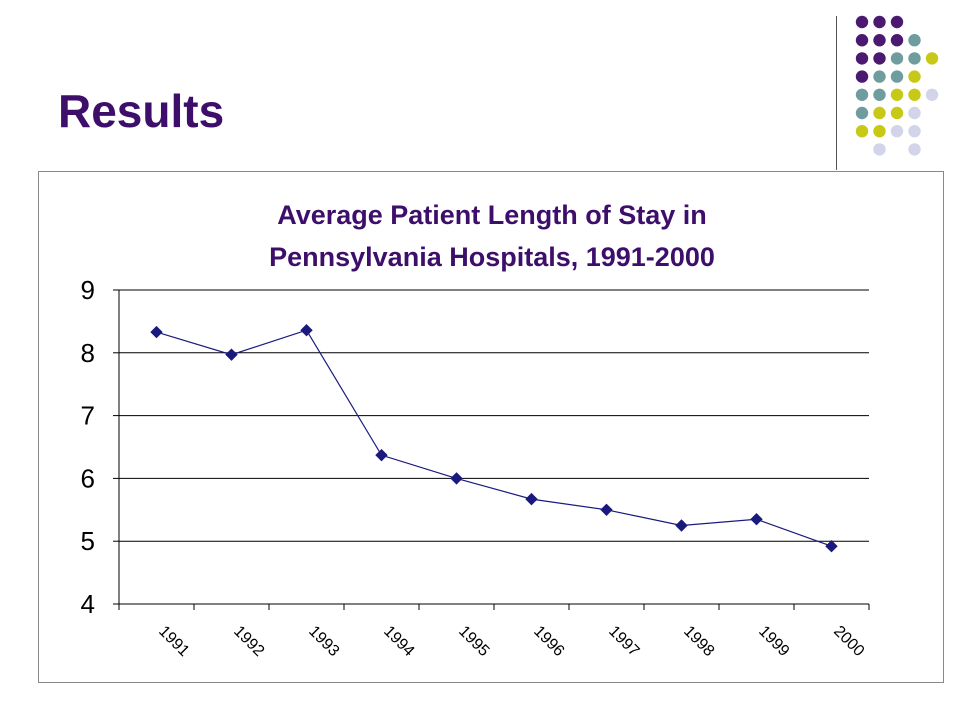  I want to click on chart-title-line-2: Pennsylvania Hospitals, 1991-2000, so click(492, 257).